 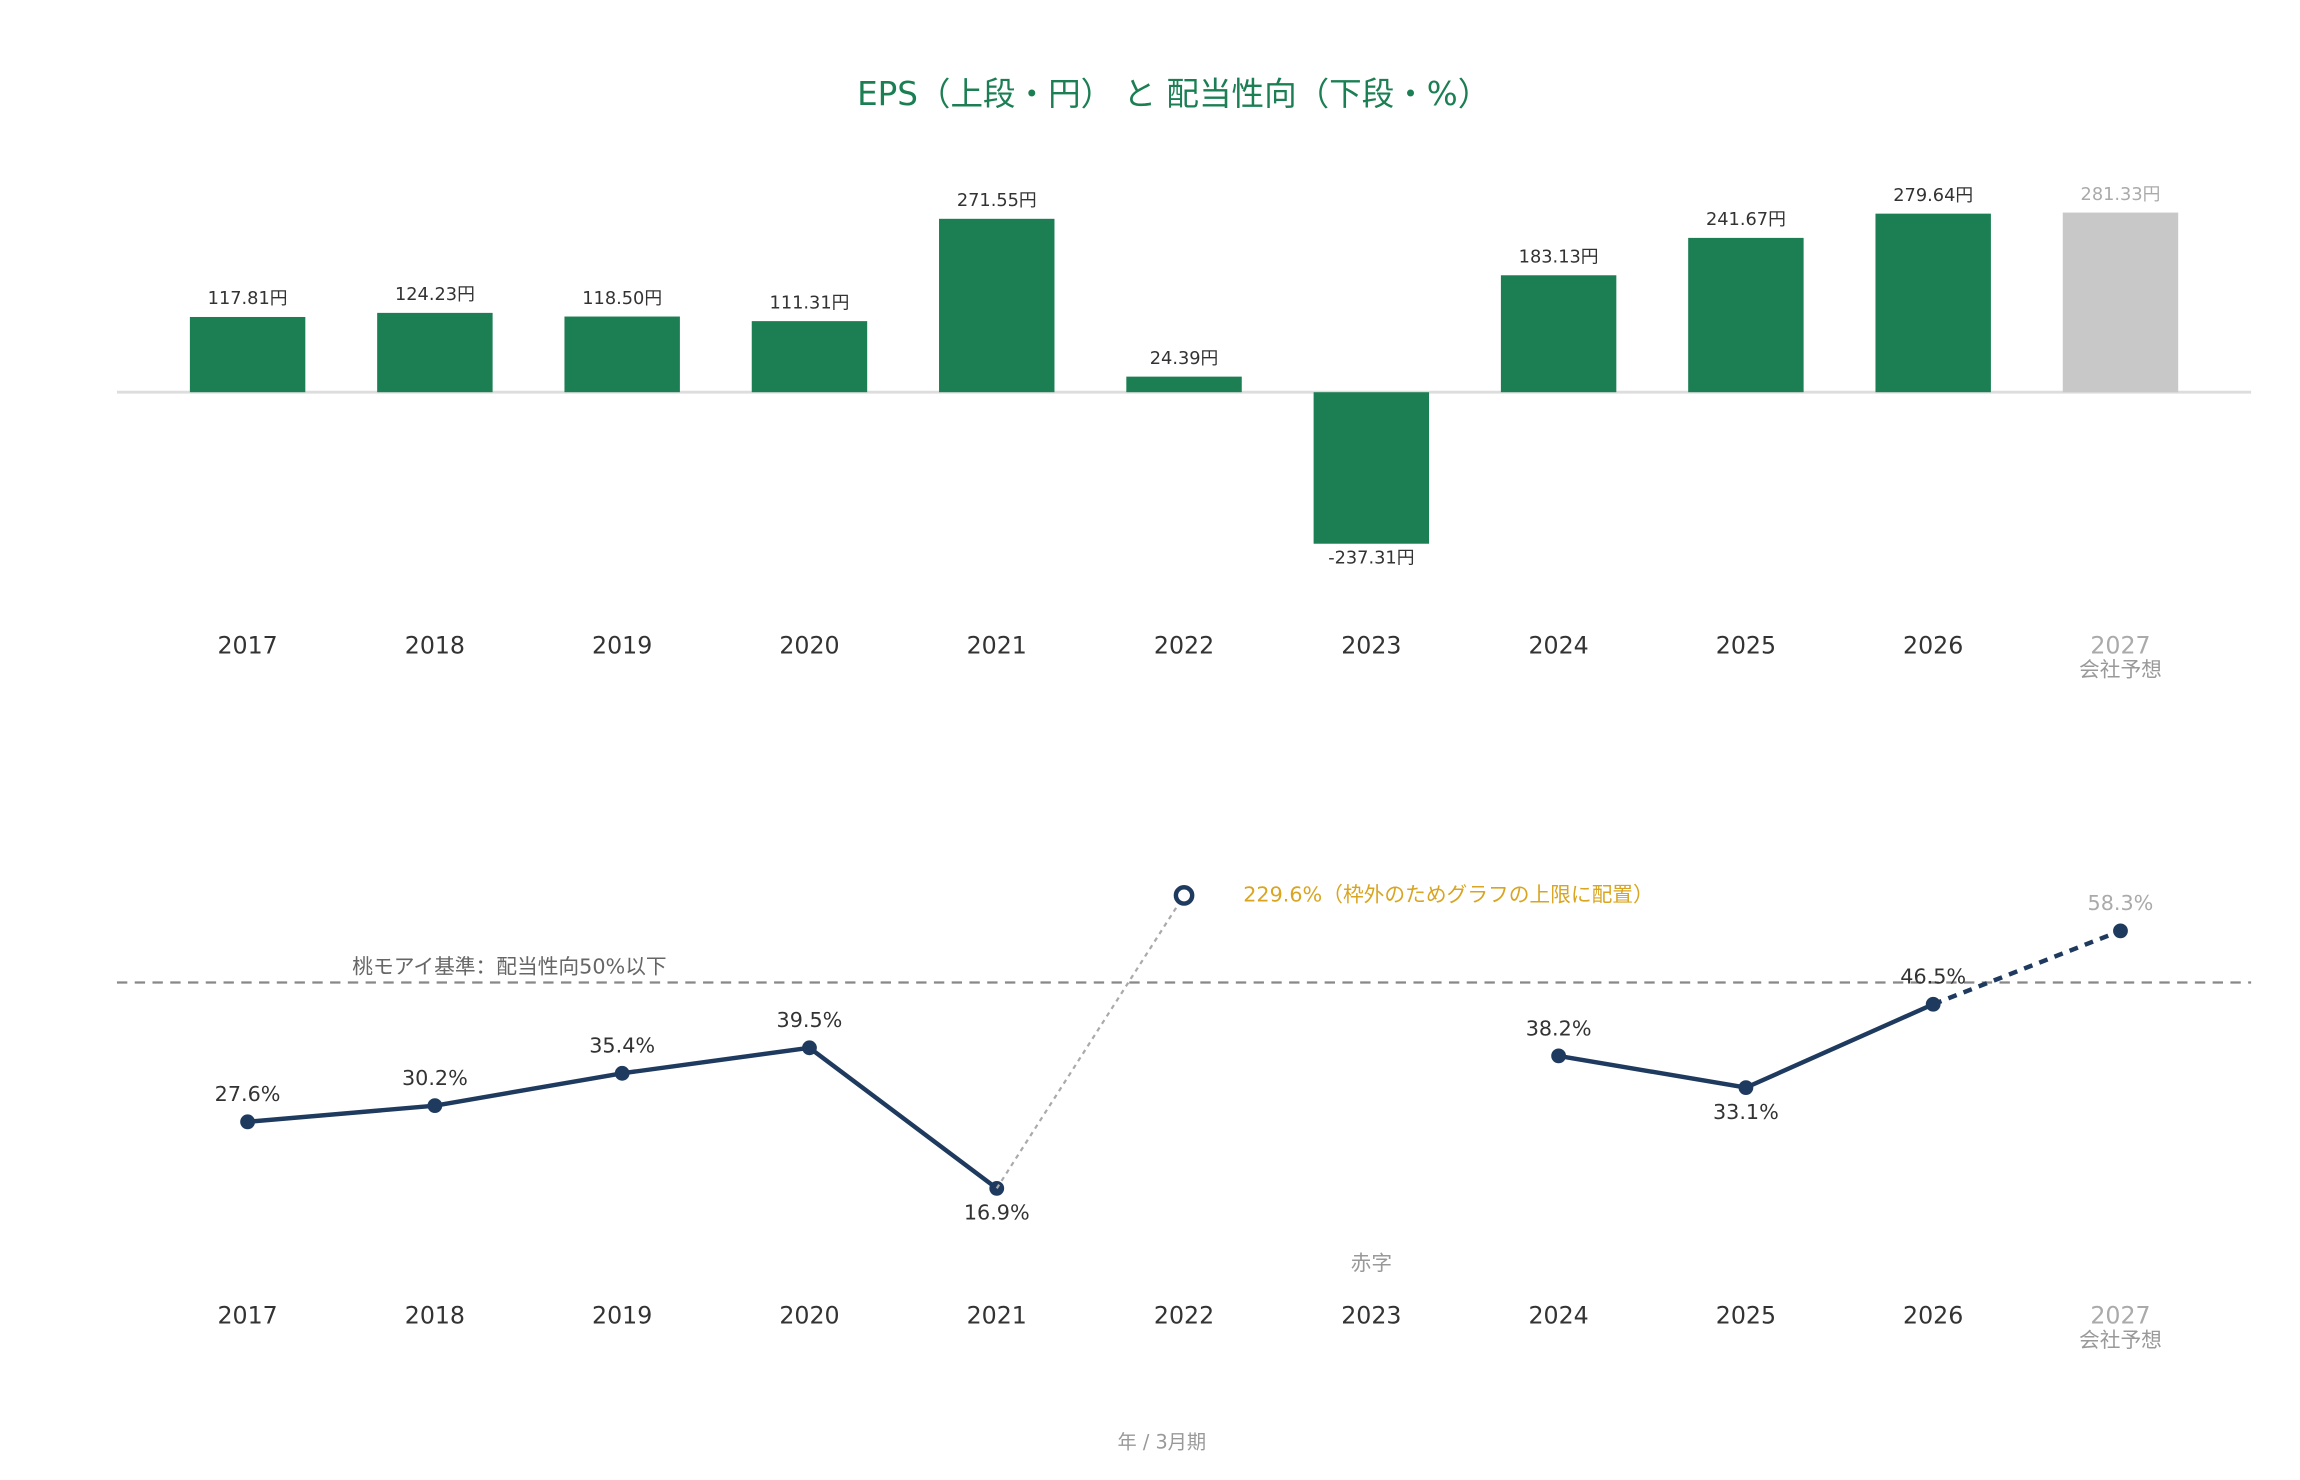 What do you see at coordinates (1371, 1263) in the screenshot?
I see `annotation: 赤字` at bounding box center [1371, 1263].